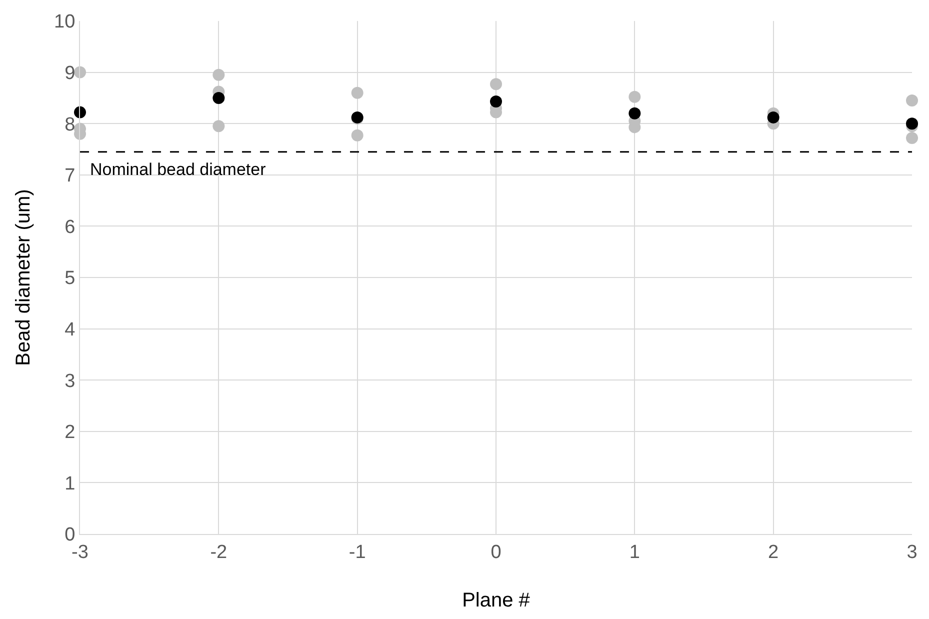 This screenshot has height=619, width=929. Describe the element at coordinates (496, 552) in the screenshot. I see `x-tick-label: 0` at that location.